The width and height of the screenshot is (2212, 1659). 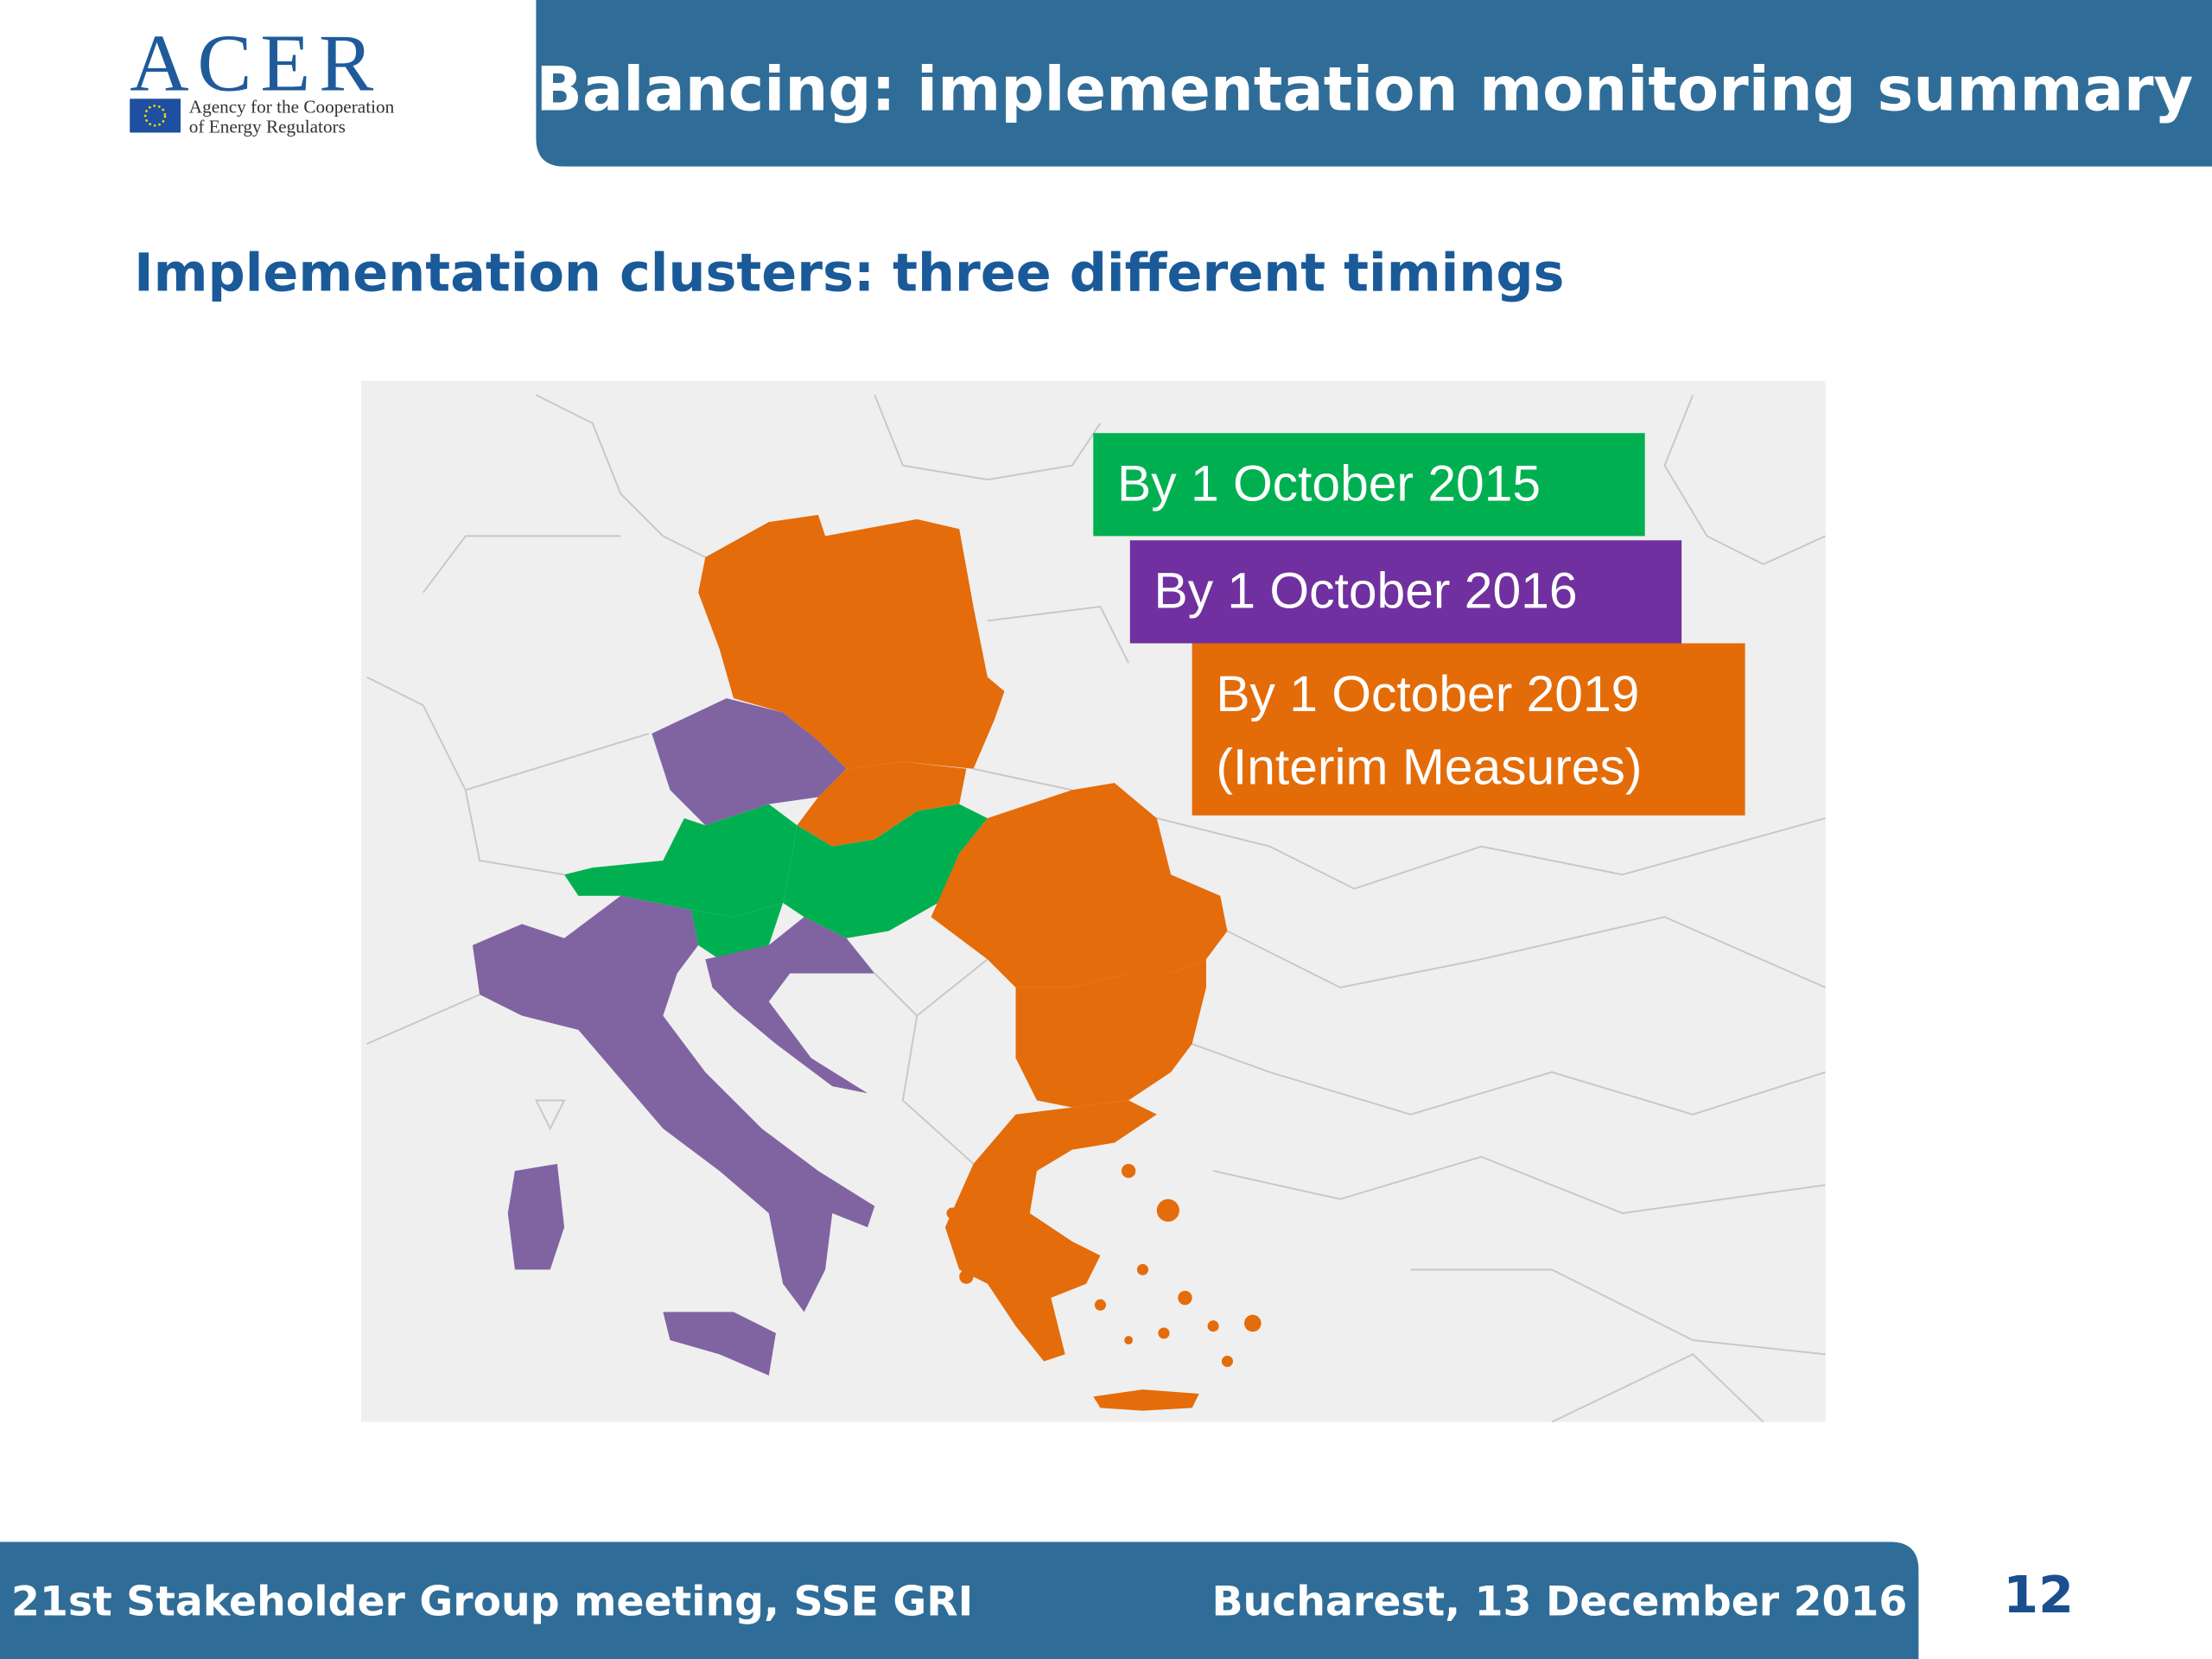 I want to click on greek-islands, so click(x=1104, y=1265).